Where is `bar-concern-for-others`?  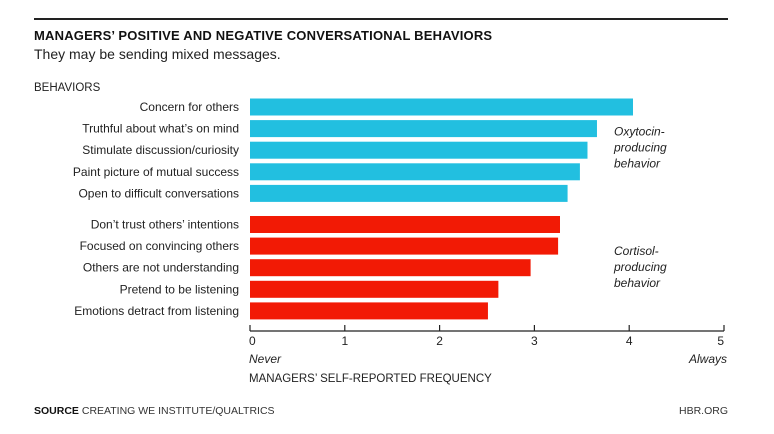
bar-concern-for-others is located at coordinates (441, 107).